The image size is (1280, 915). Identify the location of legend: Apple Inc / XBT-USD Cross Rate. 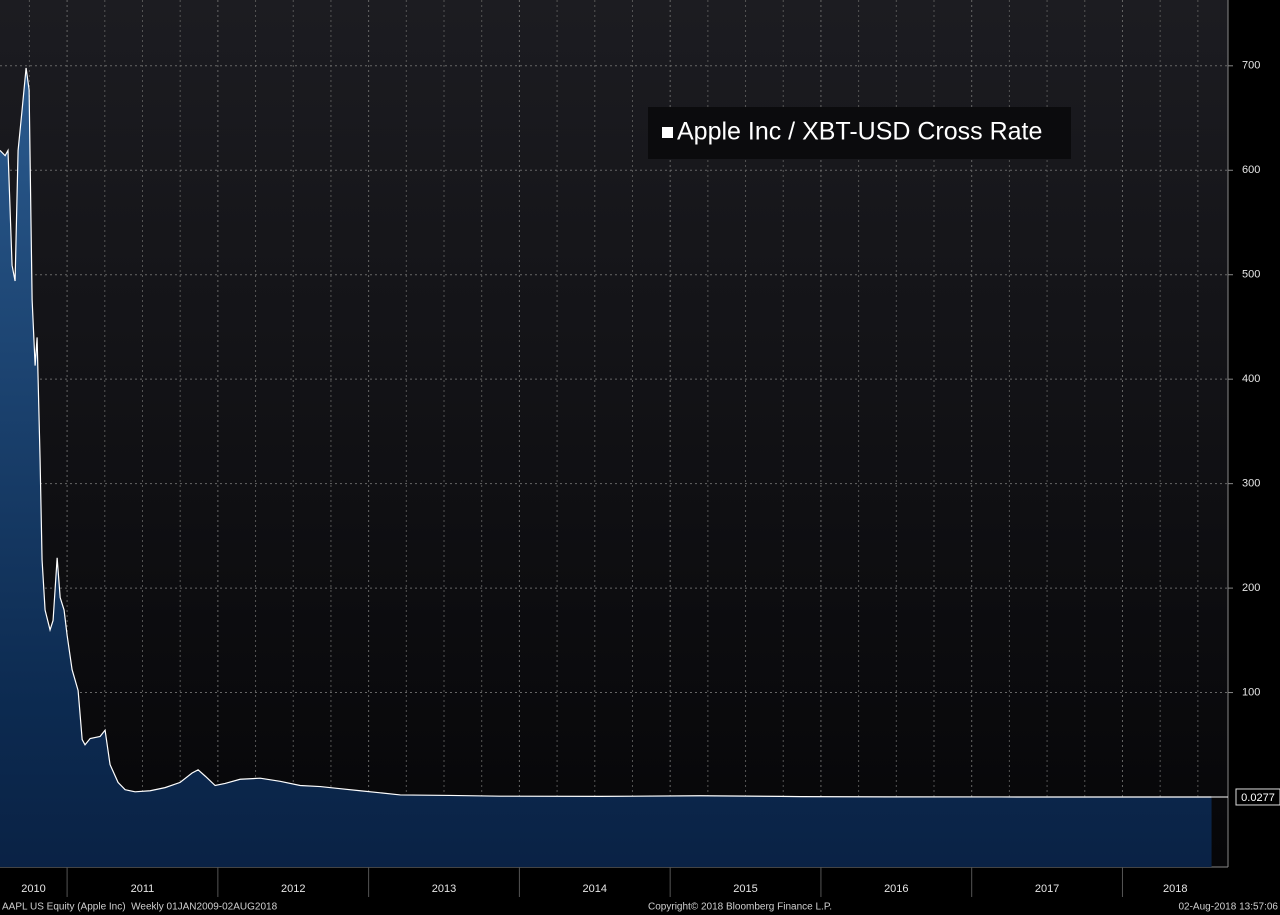
(859, 133).